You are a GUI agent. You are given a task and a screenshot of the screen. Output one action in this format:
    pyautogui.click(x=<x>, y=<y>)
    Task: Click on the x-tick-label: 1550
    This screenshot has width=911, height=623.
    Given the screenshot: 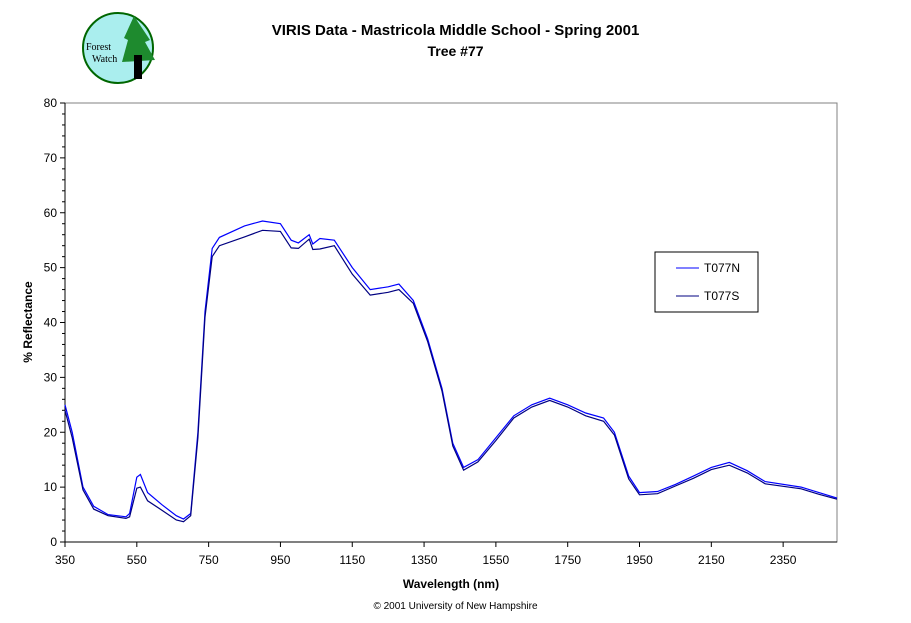 What is the action you would take?
    pyautogui.click(x=496, y=560)
    